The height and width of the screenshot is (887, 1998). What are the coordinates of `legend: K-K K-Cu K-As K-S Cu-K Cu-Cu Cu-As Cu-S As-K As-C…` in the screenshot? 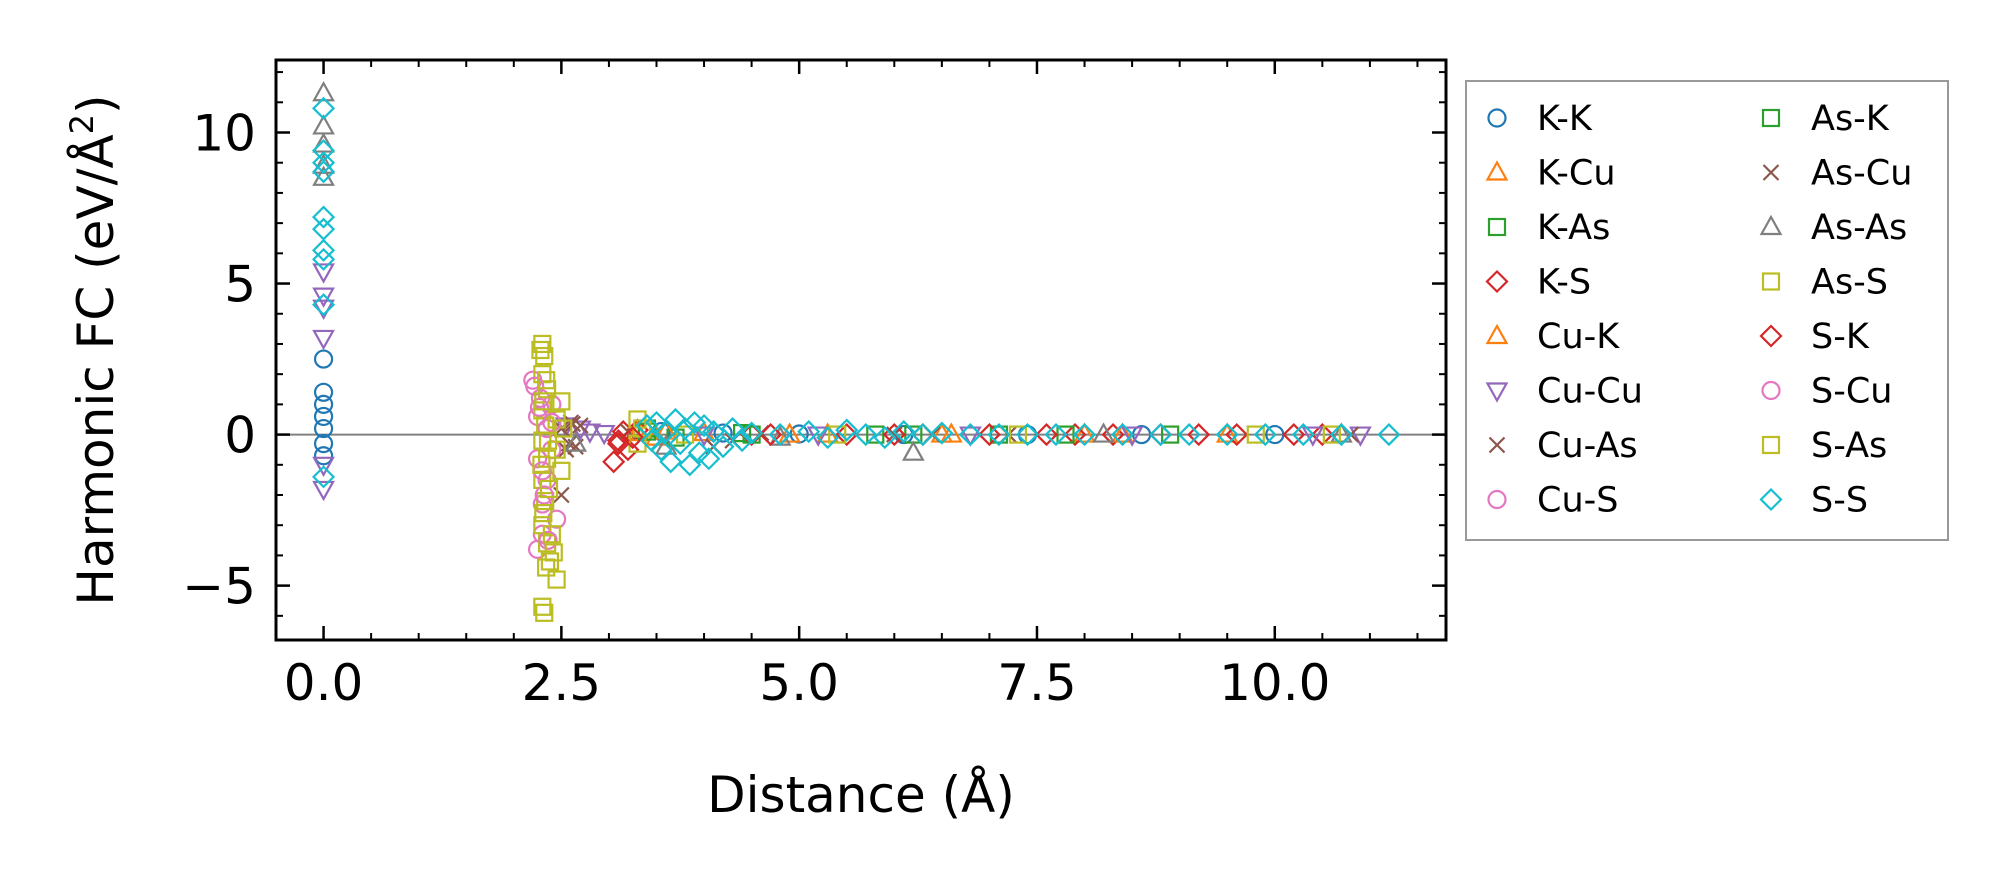 It's located at (1707, 310).